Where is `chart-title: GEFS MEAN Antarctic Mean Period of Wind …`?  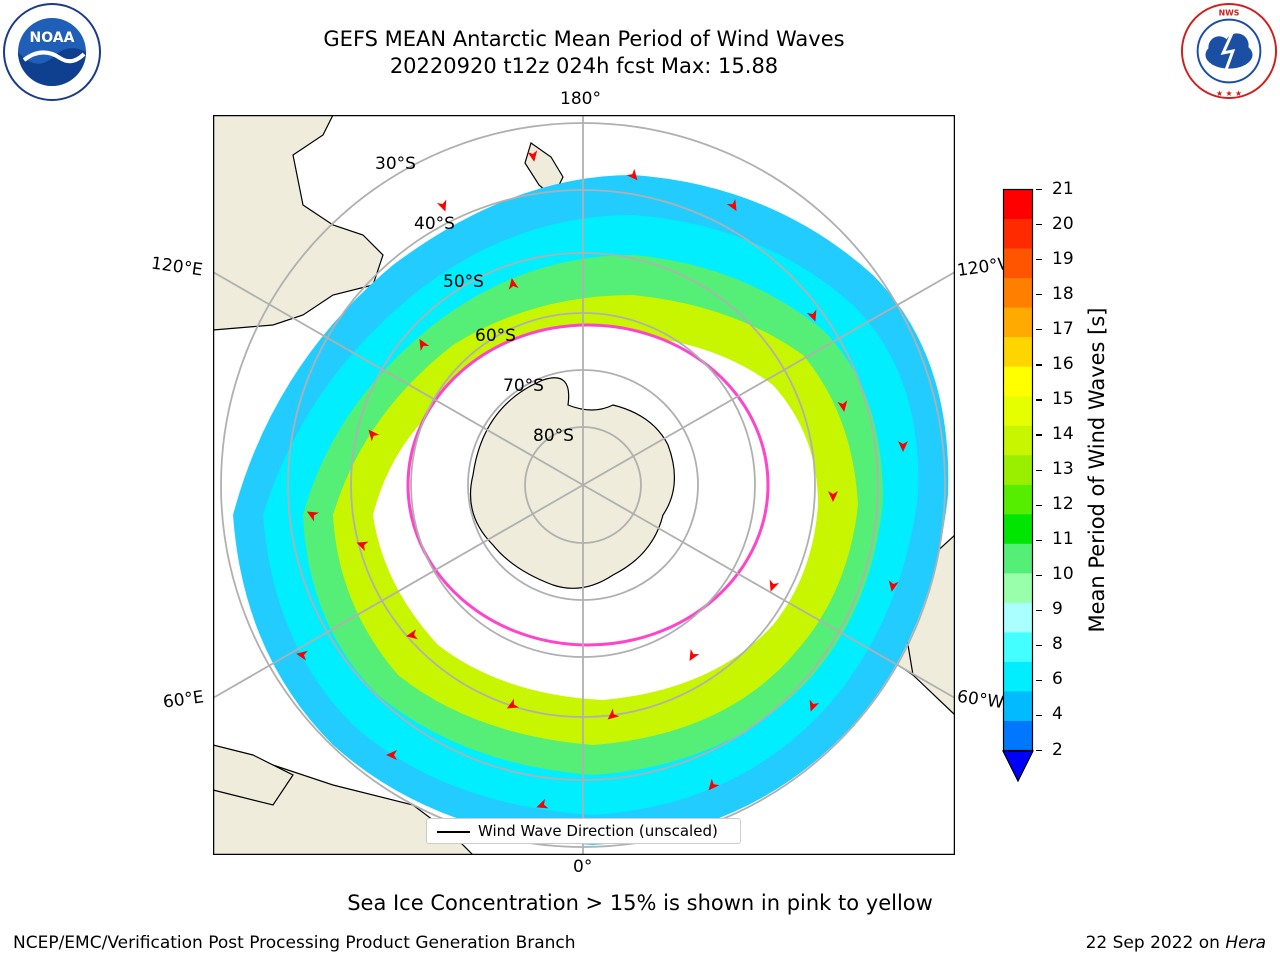
chart-title: GEFS MEAN Antarctic Mean Period of Wind … is located at coordinates (584, 39).